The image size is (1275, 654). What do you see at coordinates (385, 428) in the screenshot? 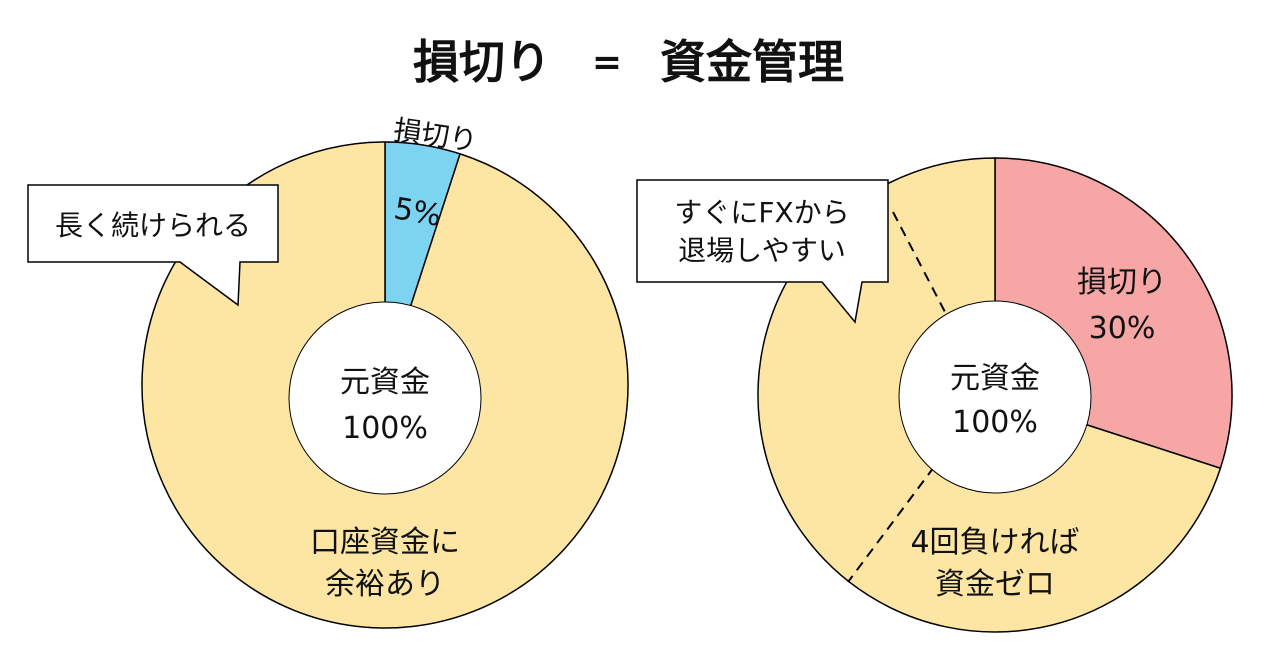
I see `left-center-label-line2: 100%` at bounding box center [385, 428].